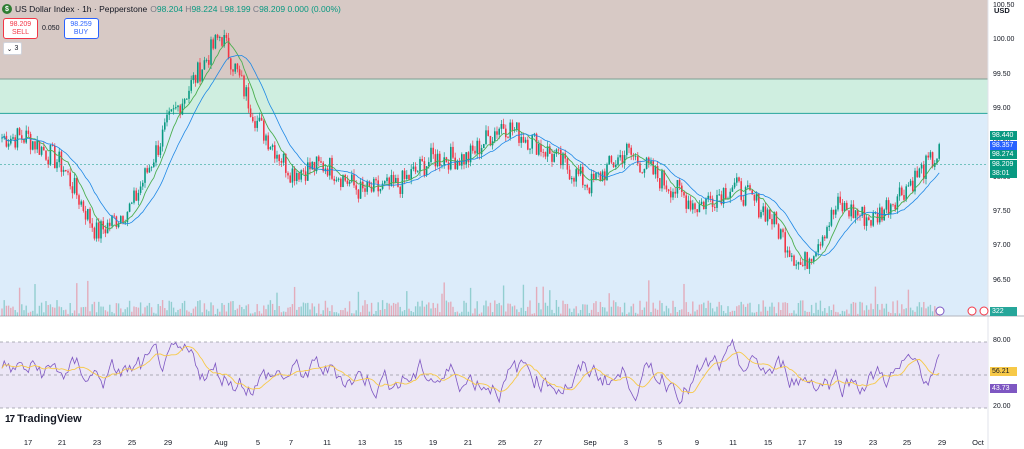 The width and height of the screenshot is (1024, 449). Describe the element at coordinates (81, 9) in the screenshot. I see `symbol-title: US Dollar Index · 1h · Pepperstone` at that location.